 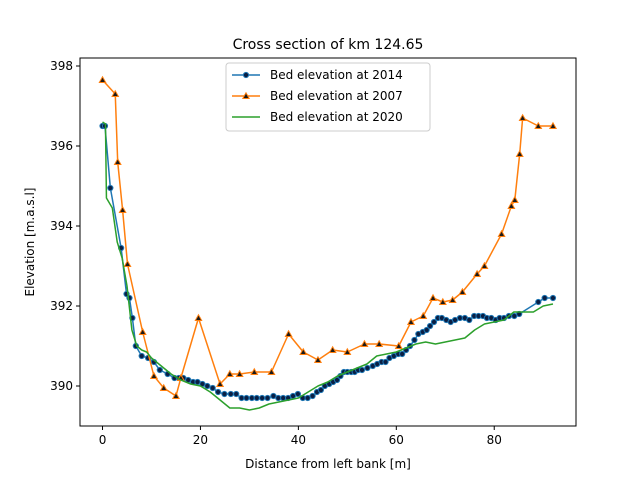 I want to click on y-tick-label: 394, so click(x=61, y=226).